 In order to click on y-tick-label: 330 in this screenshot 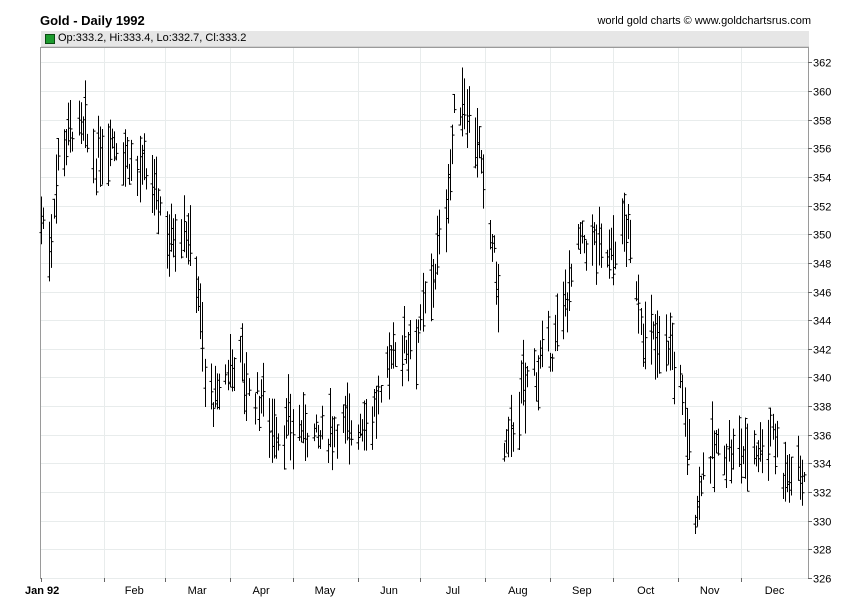, I will do `click(822, 523)`.